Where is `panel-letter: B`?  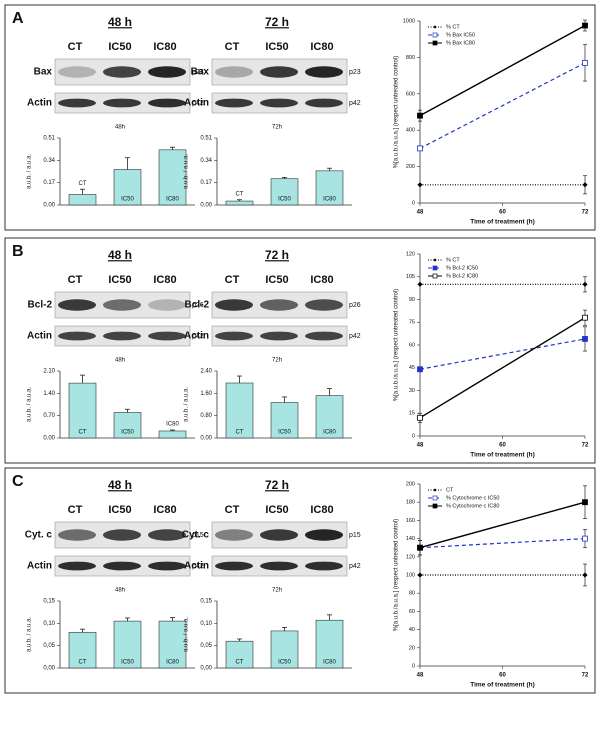
panel-letter: B is located at coordinates (18, 251).